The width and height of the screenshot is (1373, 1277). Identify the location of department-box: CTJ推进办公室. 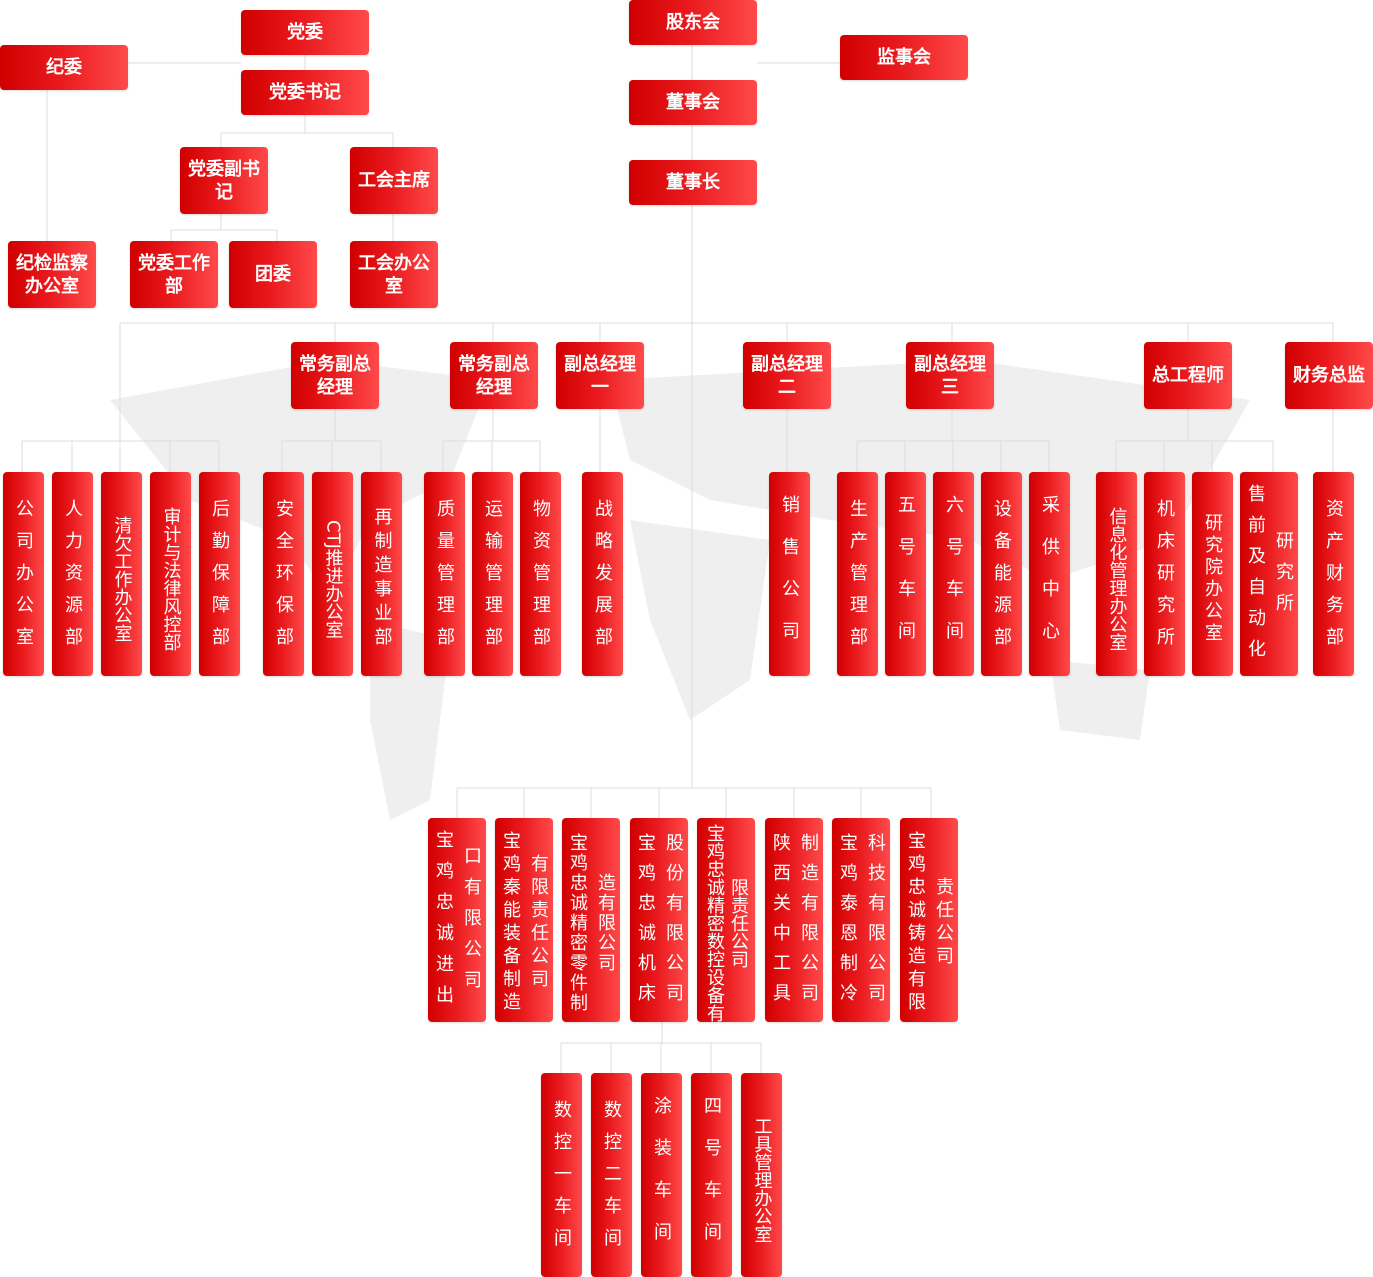
(332, 574).